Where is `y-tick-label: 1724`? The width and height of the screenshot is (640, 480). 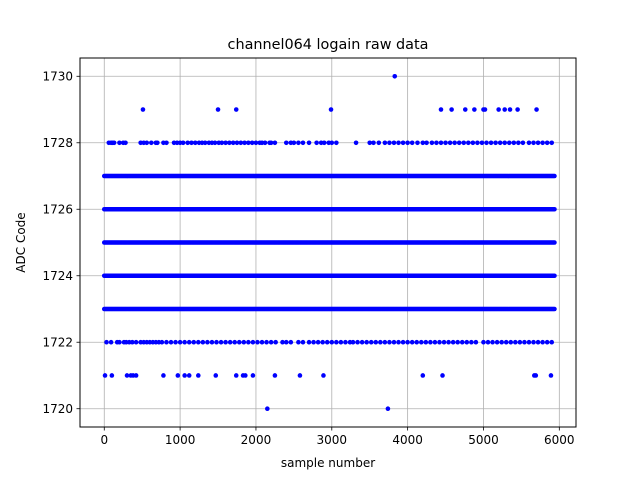 y-tick-label: 1724 is located at coordinates (57, 276).